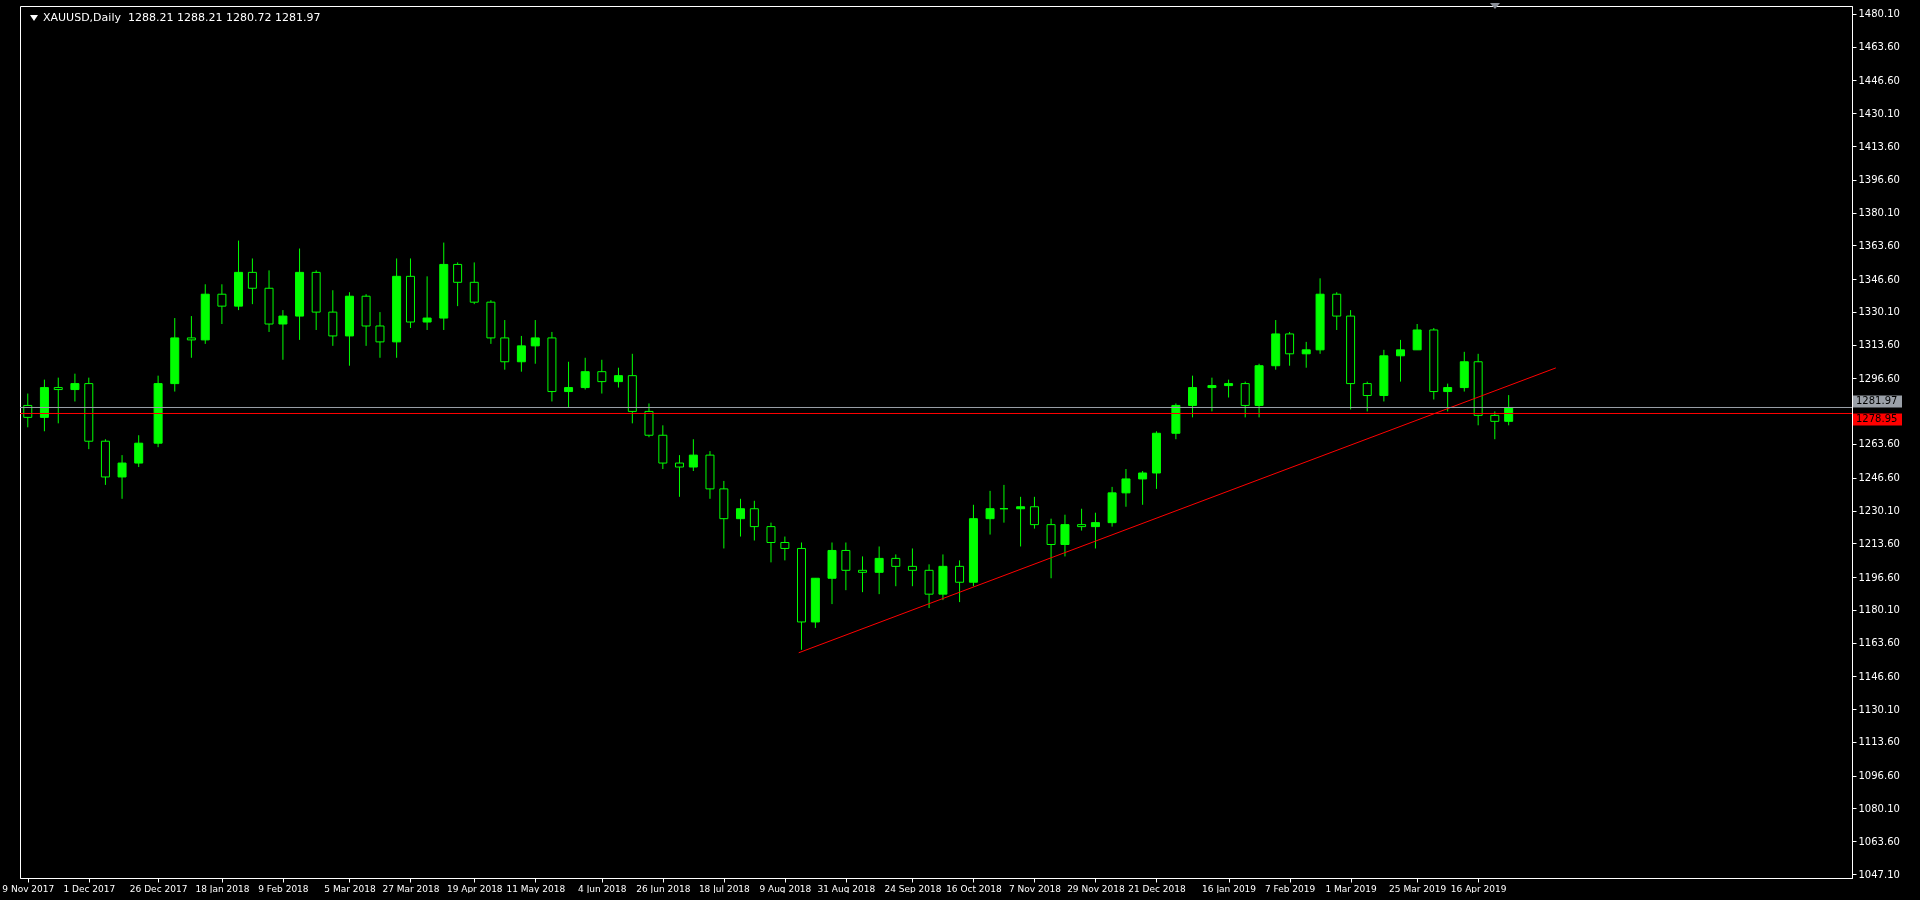 Image resolution: width=1920 pixels, height=900 pixels. Describe the element at coordinates (1290, 888) in the screenshot. I see `x-tick-label: 7 Feb 2019` at that location.